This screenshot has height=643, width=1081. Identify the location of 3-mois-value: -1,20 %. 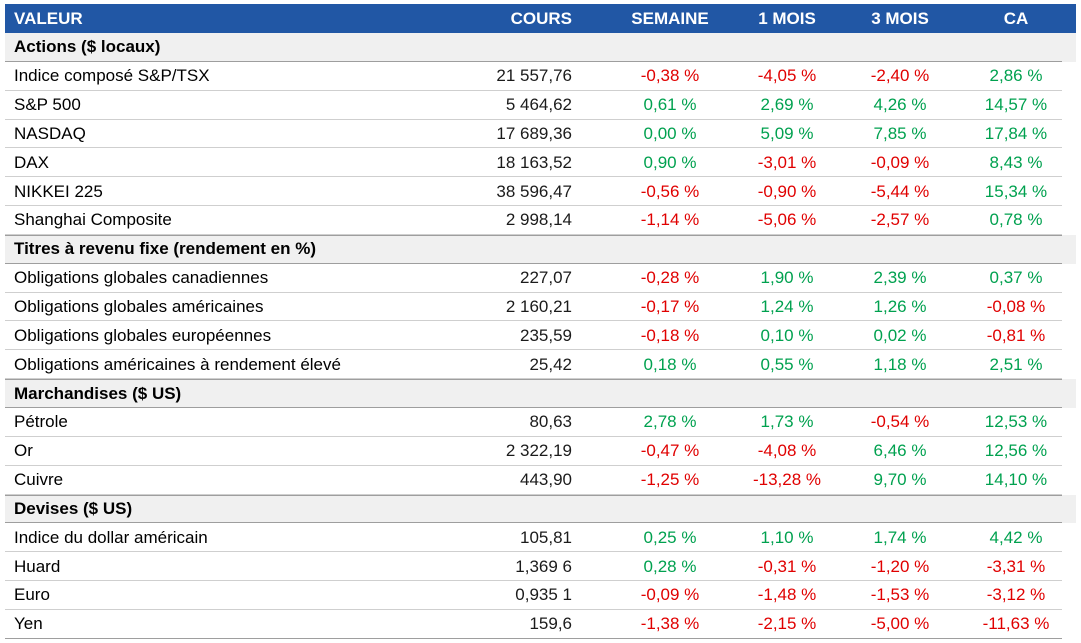
(900, 566).